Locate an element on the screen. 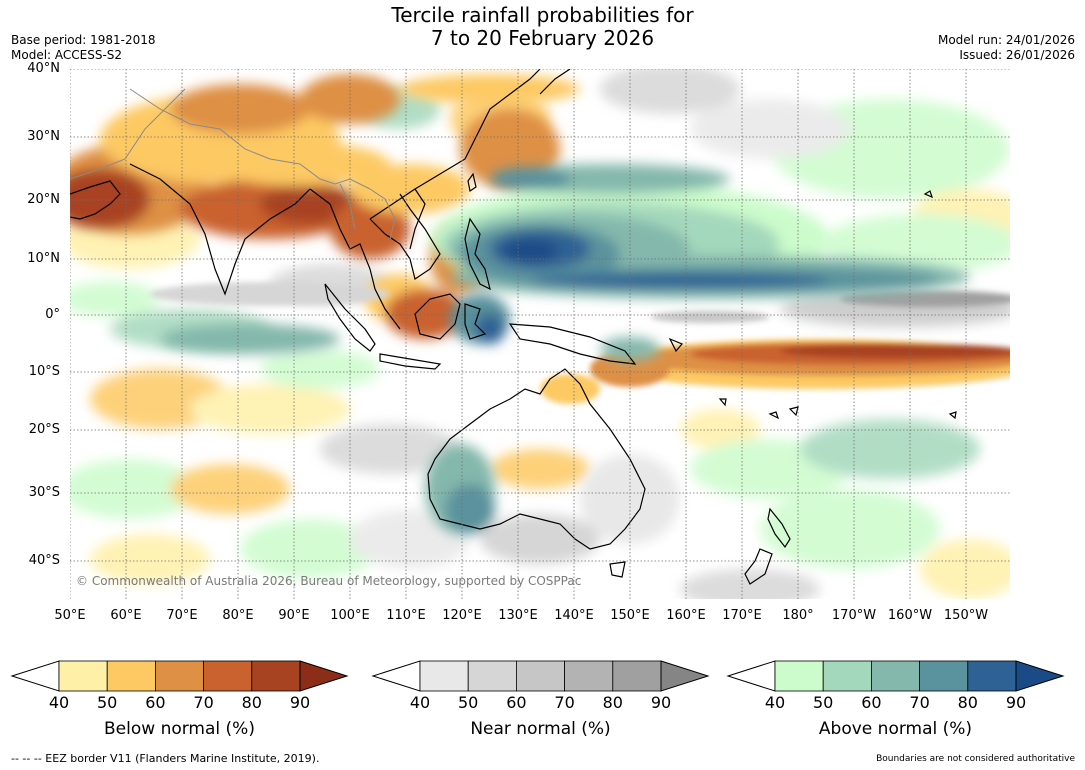  longitude-label: 120°E is located at coordinates (462, 615).